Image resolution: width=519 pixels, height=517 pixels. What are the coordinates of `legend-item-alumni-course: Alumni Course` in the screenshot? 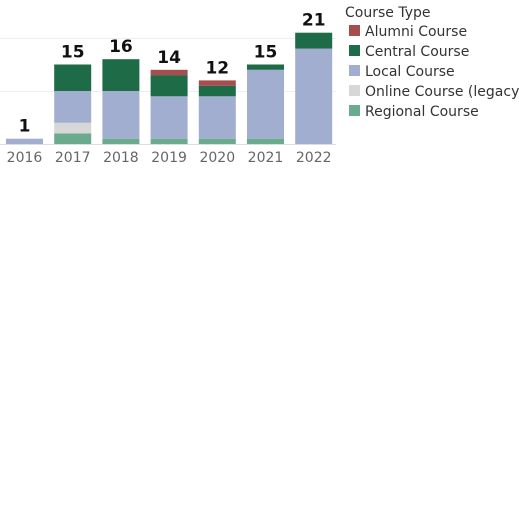 It's located at (408, 32).